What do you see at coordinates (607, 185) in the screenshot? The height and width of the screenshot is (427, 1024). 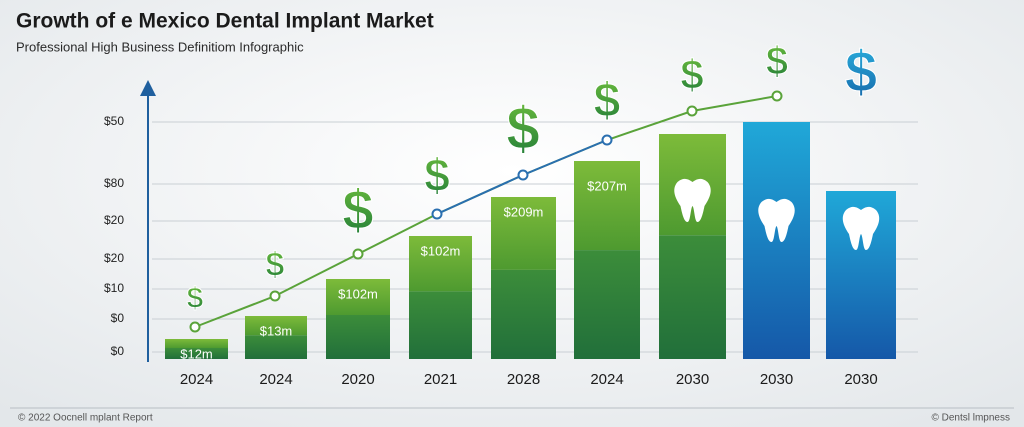 I see `value-label: $207m` at bounding box center [607, 185].